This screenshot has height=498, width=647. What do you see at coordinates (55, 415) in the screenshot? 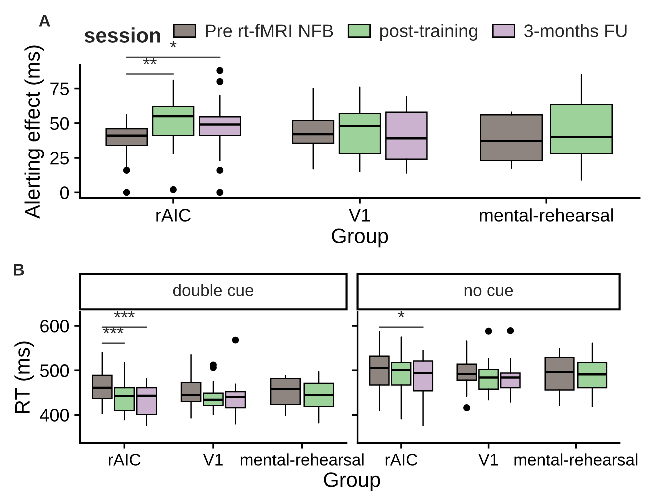
I see `y-tick-label: 400` at bounding box center [55, 415].